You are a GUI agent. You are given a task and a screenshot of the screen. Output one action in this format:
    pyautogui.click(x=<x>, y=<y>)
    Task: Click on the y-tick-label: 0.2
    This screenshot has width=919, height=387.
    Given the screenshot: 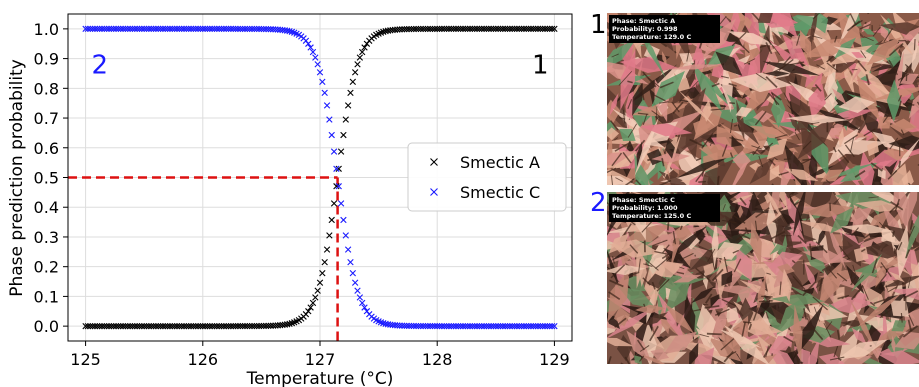 What is the action you would take?
    pyautogui.click(x=46, y=267)
    